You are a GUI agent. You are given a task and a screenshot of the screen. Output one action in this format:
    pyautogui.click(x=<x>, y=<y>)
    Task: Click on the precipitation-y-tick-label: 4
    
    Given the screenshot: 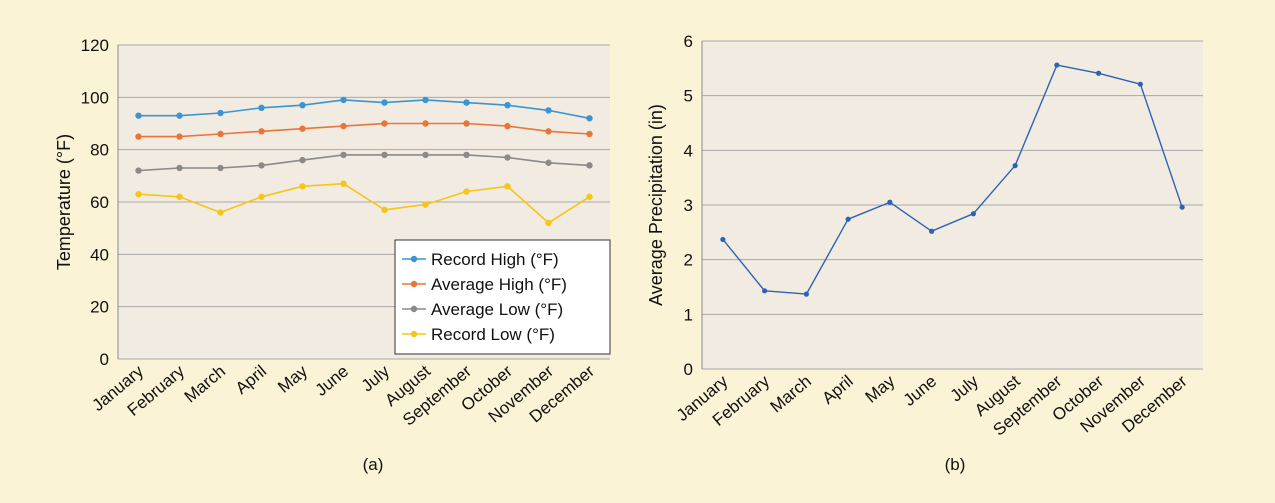 What is the action you would take?
    pyautogui.click(x=688, y=150)
    